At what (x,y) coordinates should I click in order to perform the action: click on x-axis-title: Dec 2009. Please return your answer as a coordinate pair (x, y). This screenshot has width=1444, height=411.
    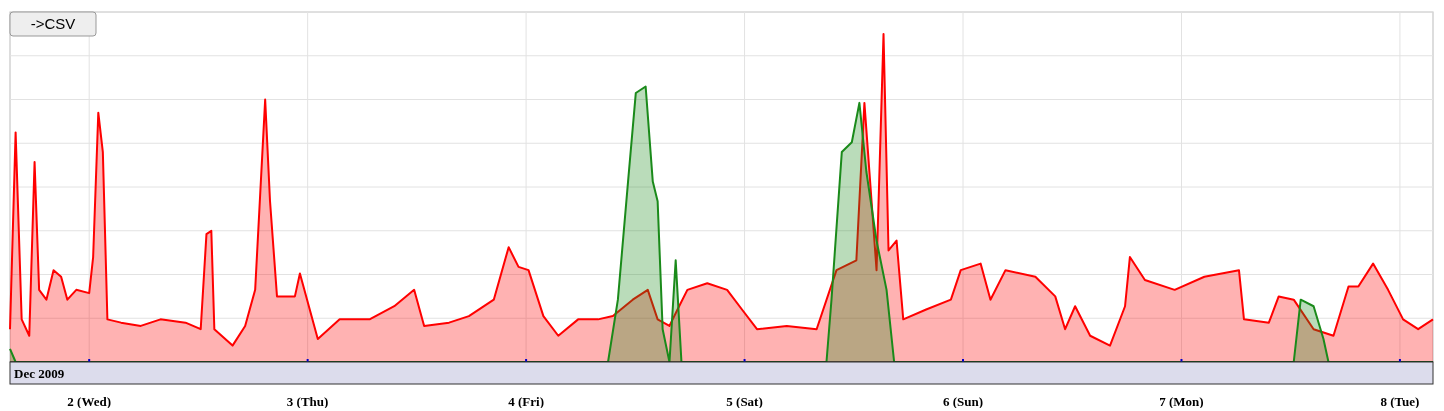
    Looking at the image, I should click on (39, 373).